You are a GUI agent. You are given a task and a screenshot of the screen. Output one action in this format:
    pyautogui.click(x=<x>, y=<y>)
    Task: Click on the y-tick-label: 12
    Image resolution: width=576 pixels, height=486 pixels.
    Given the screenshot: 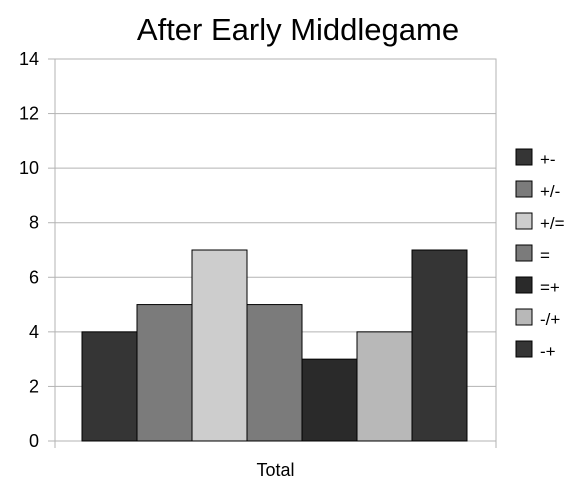 What is the action you would take?
    pyautogui.click(x=29, y=114)
    